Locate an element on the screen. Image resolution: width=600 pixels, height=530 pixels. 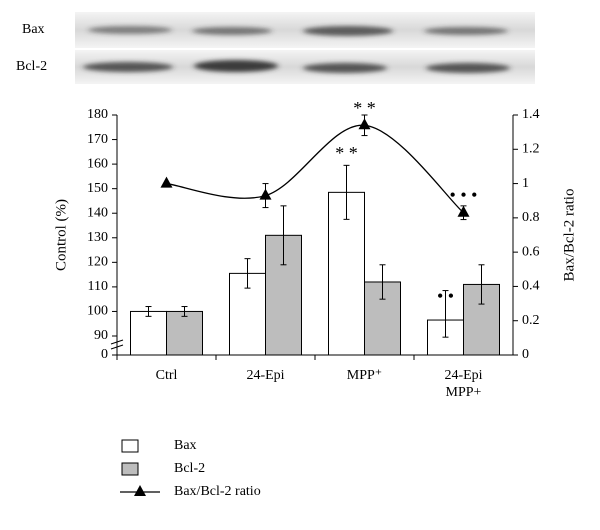
y-tick-label: 90 is located at coordinates (101, 335).